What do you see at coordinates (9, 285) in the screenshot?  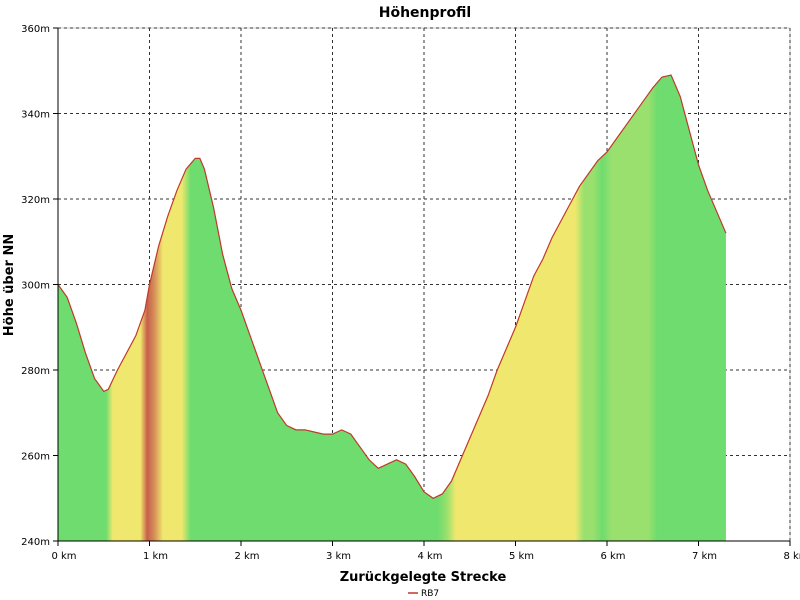 I see `y-axis-label: Höhe über NN` at bounding box center [9, 285].